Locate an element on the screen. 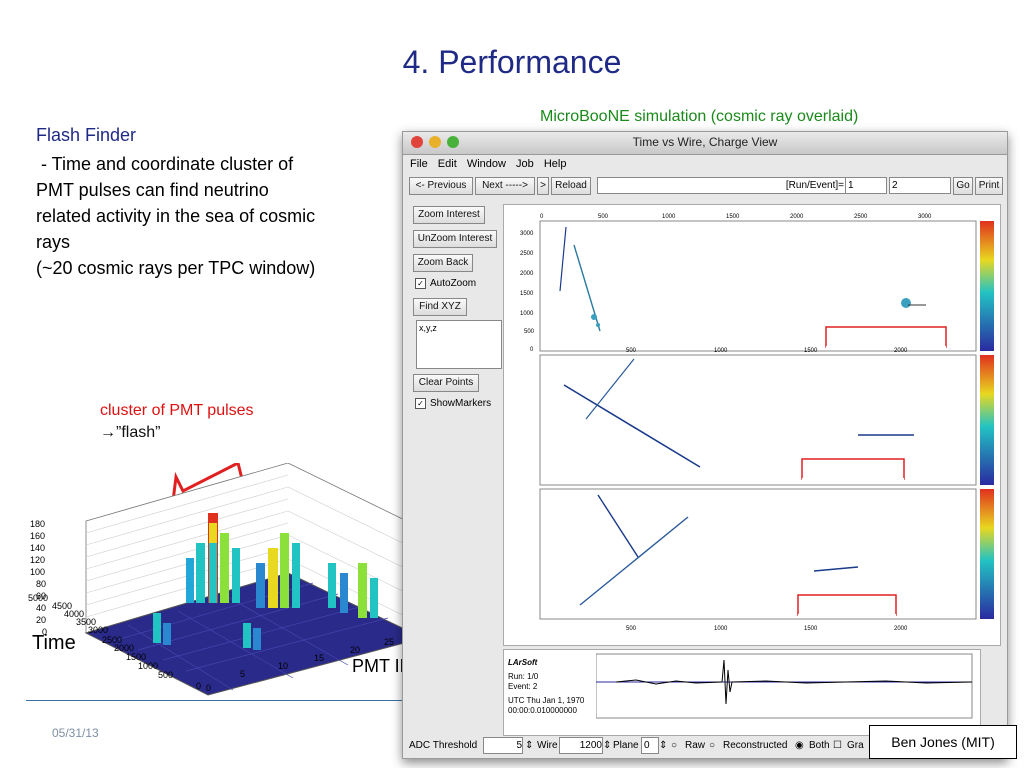 The height and width of the screenshot is (768, 1024). x-tick: 0 is located at coordinates (542, 217).